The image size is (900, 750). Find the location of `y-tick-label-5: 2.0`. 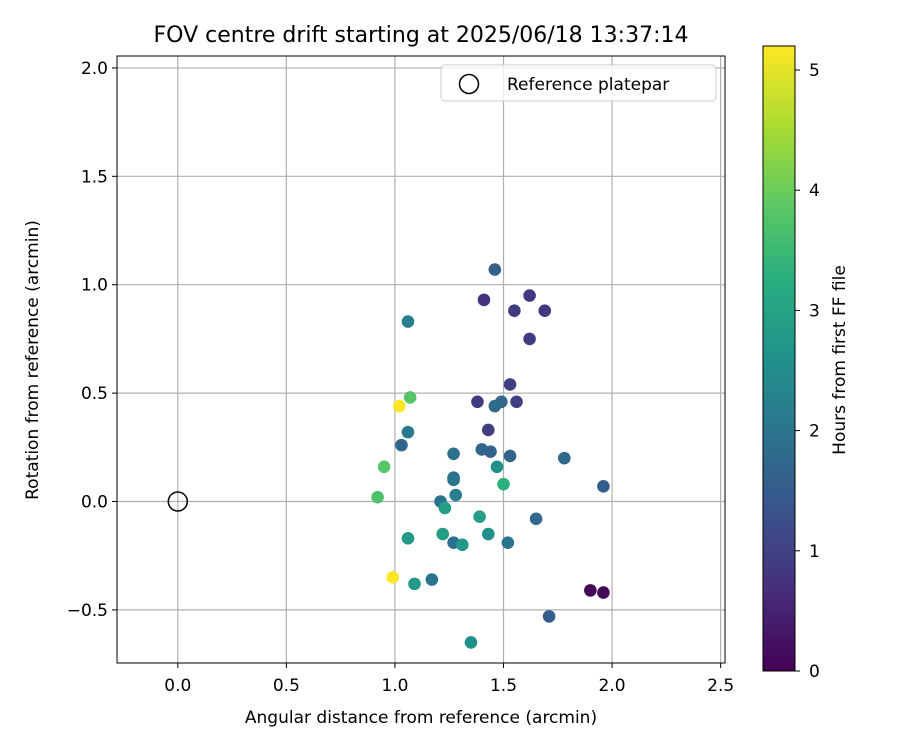

y-tick-label-5: 2.0 is located at coordinates (94, 69).